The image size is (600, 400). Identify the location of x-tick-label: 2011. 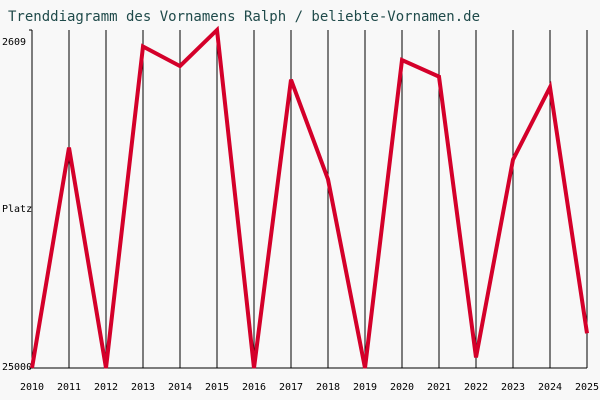
(69, 387).